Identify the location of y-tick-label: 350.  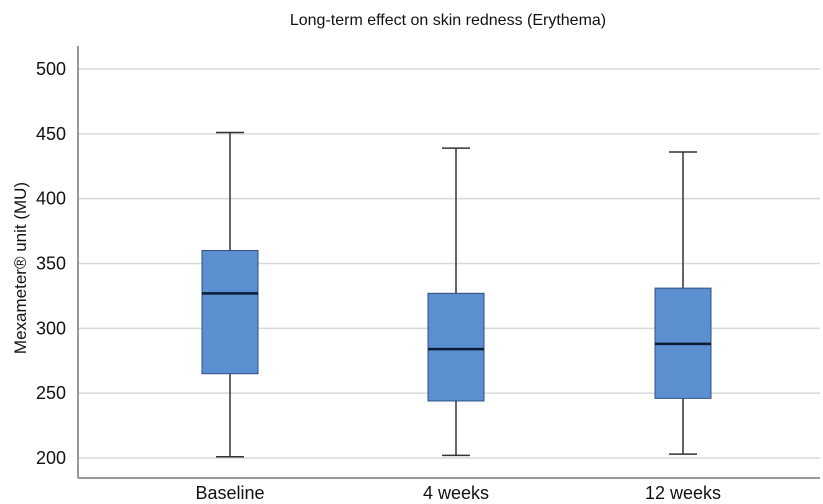
(51, 264).